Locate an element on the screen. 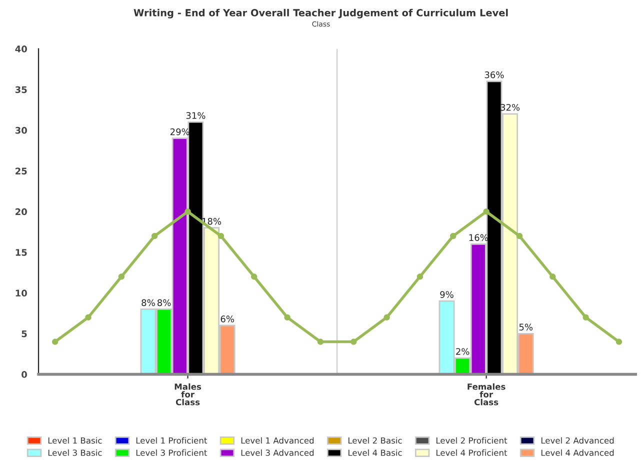  y-tick-label: 5 is located at coordinates (24, 334).